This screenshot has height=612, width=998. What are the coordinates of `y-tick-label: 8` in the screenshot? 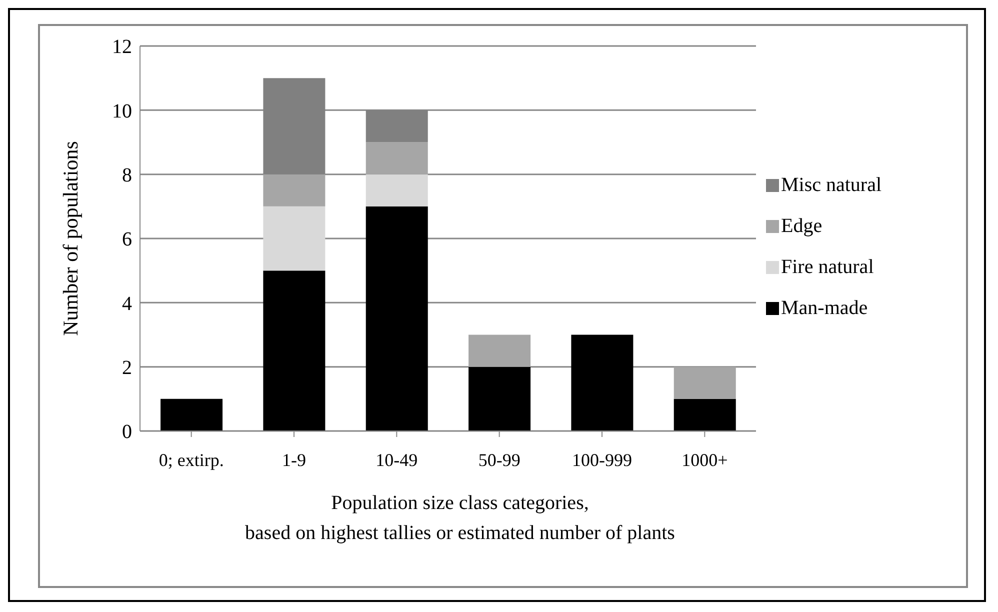 It's located at (127, 175).